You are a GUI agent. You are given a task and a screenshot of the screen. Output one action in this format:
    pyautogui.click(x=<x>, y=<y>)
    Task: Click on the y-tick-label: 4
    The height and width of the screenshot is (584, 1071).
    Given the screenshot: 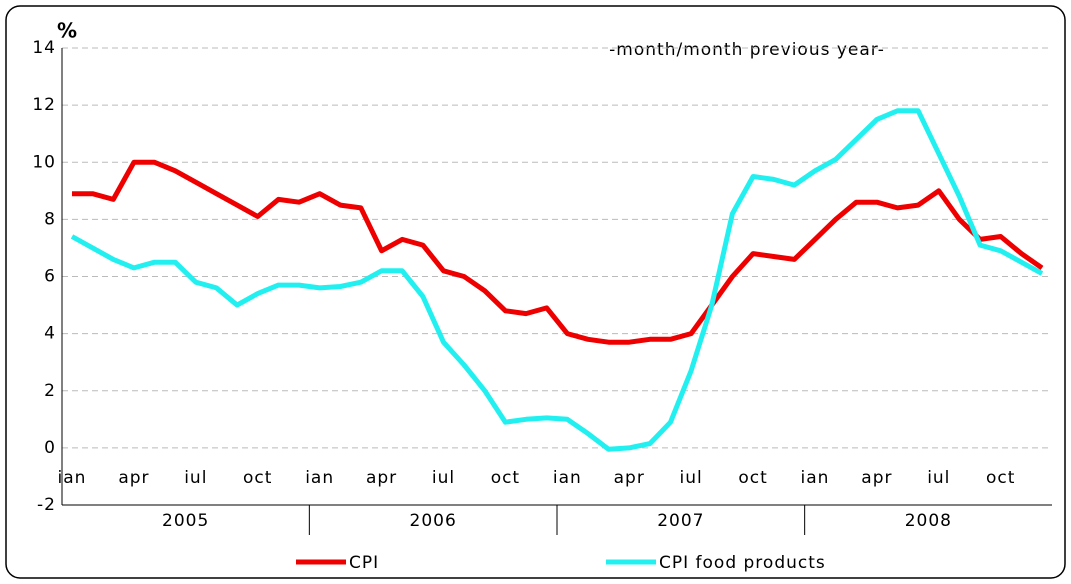 What is the action you would take?
    pyautogui.click(x=50, y=334)
    